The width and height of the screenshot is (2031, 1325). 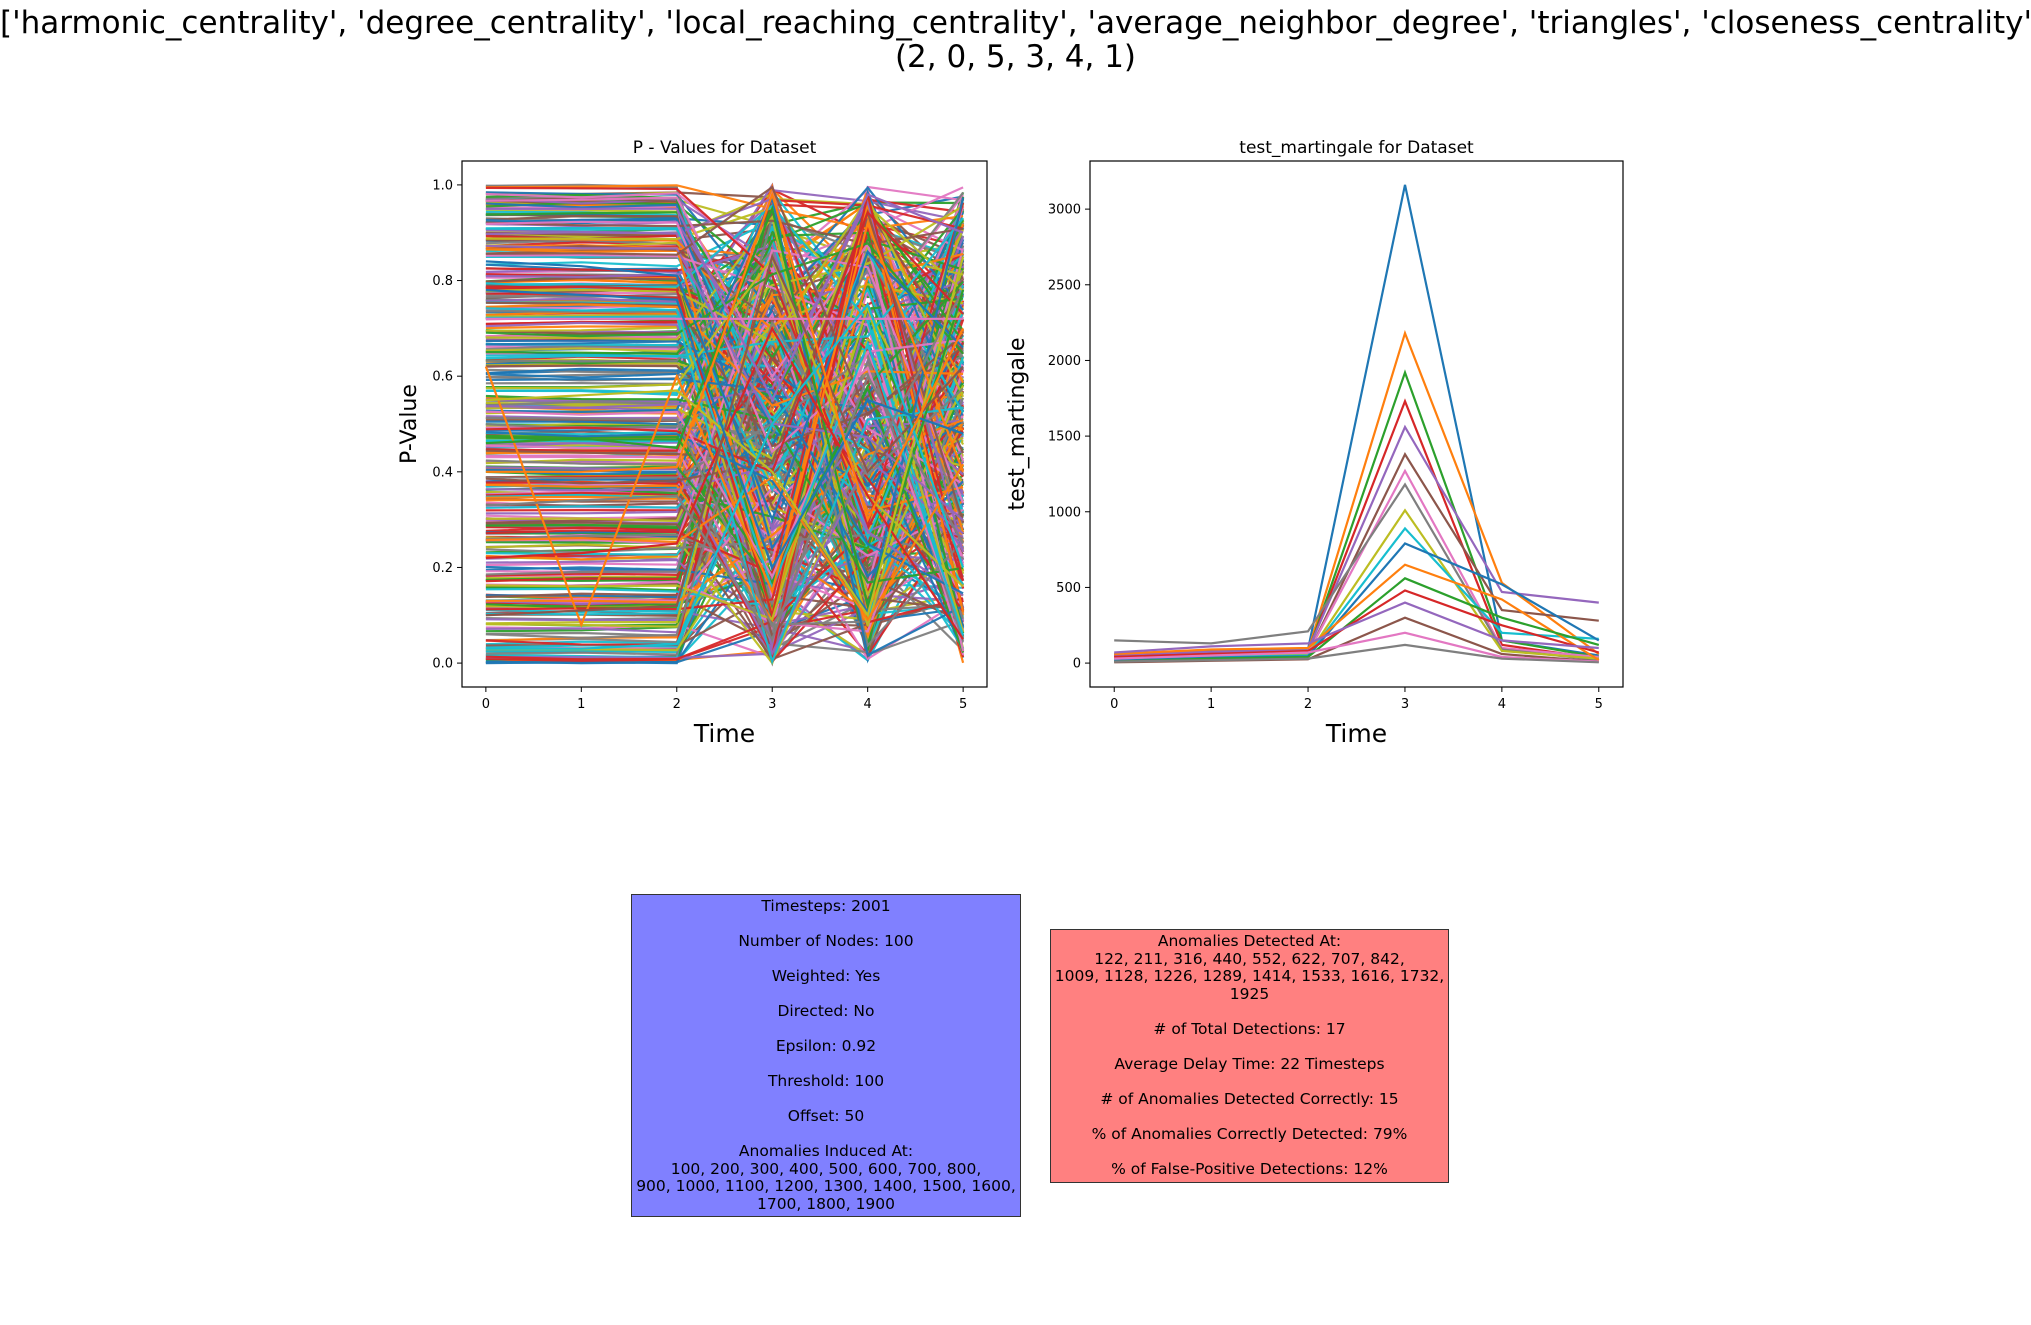 I want to click on chart-title: P - Values for Dataset, so click(x=725, y=148).